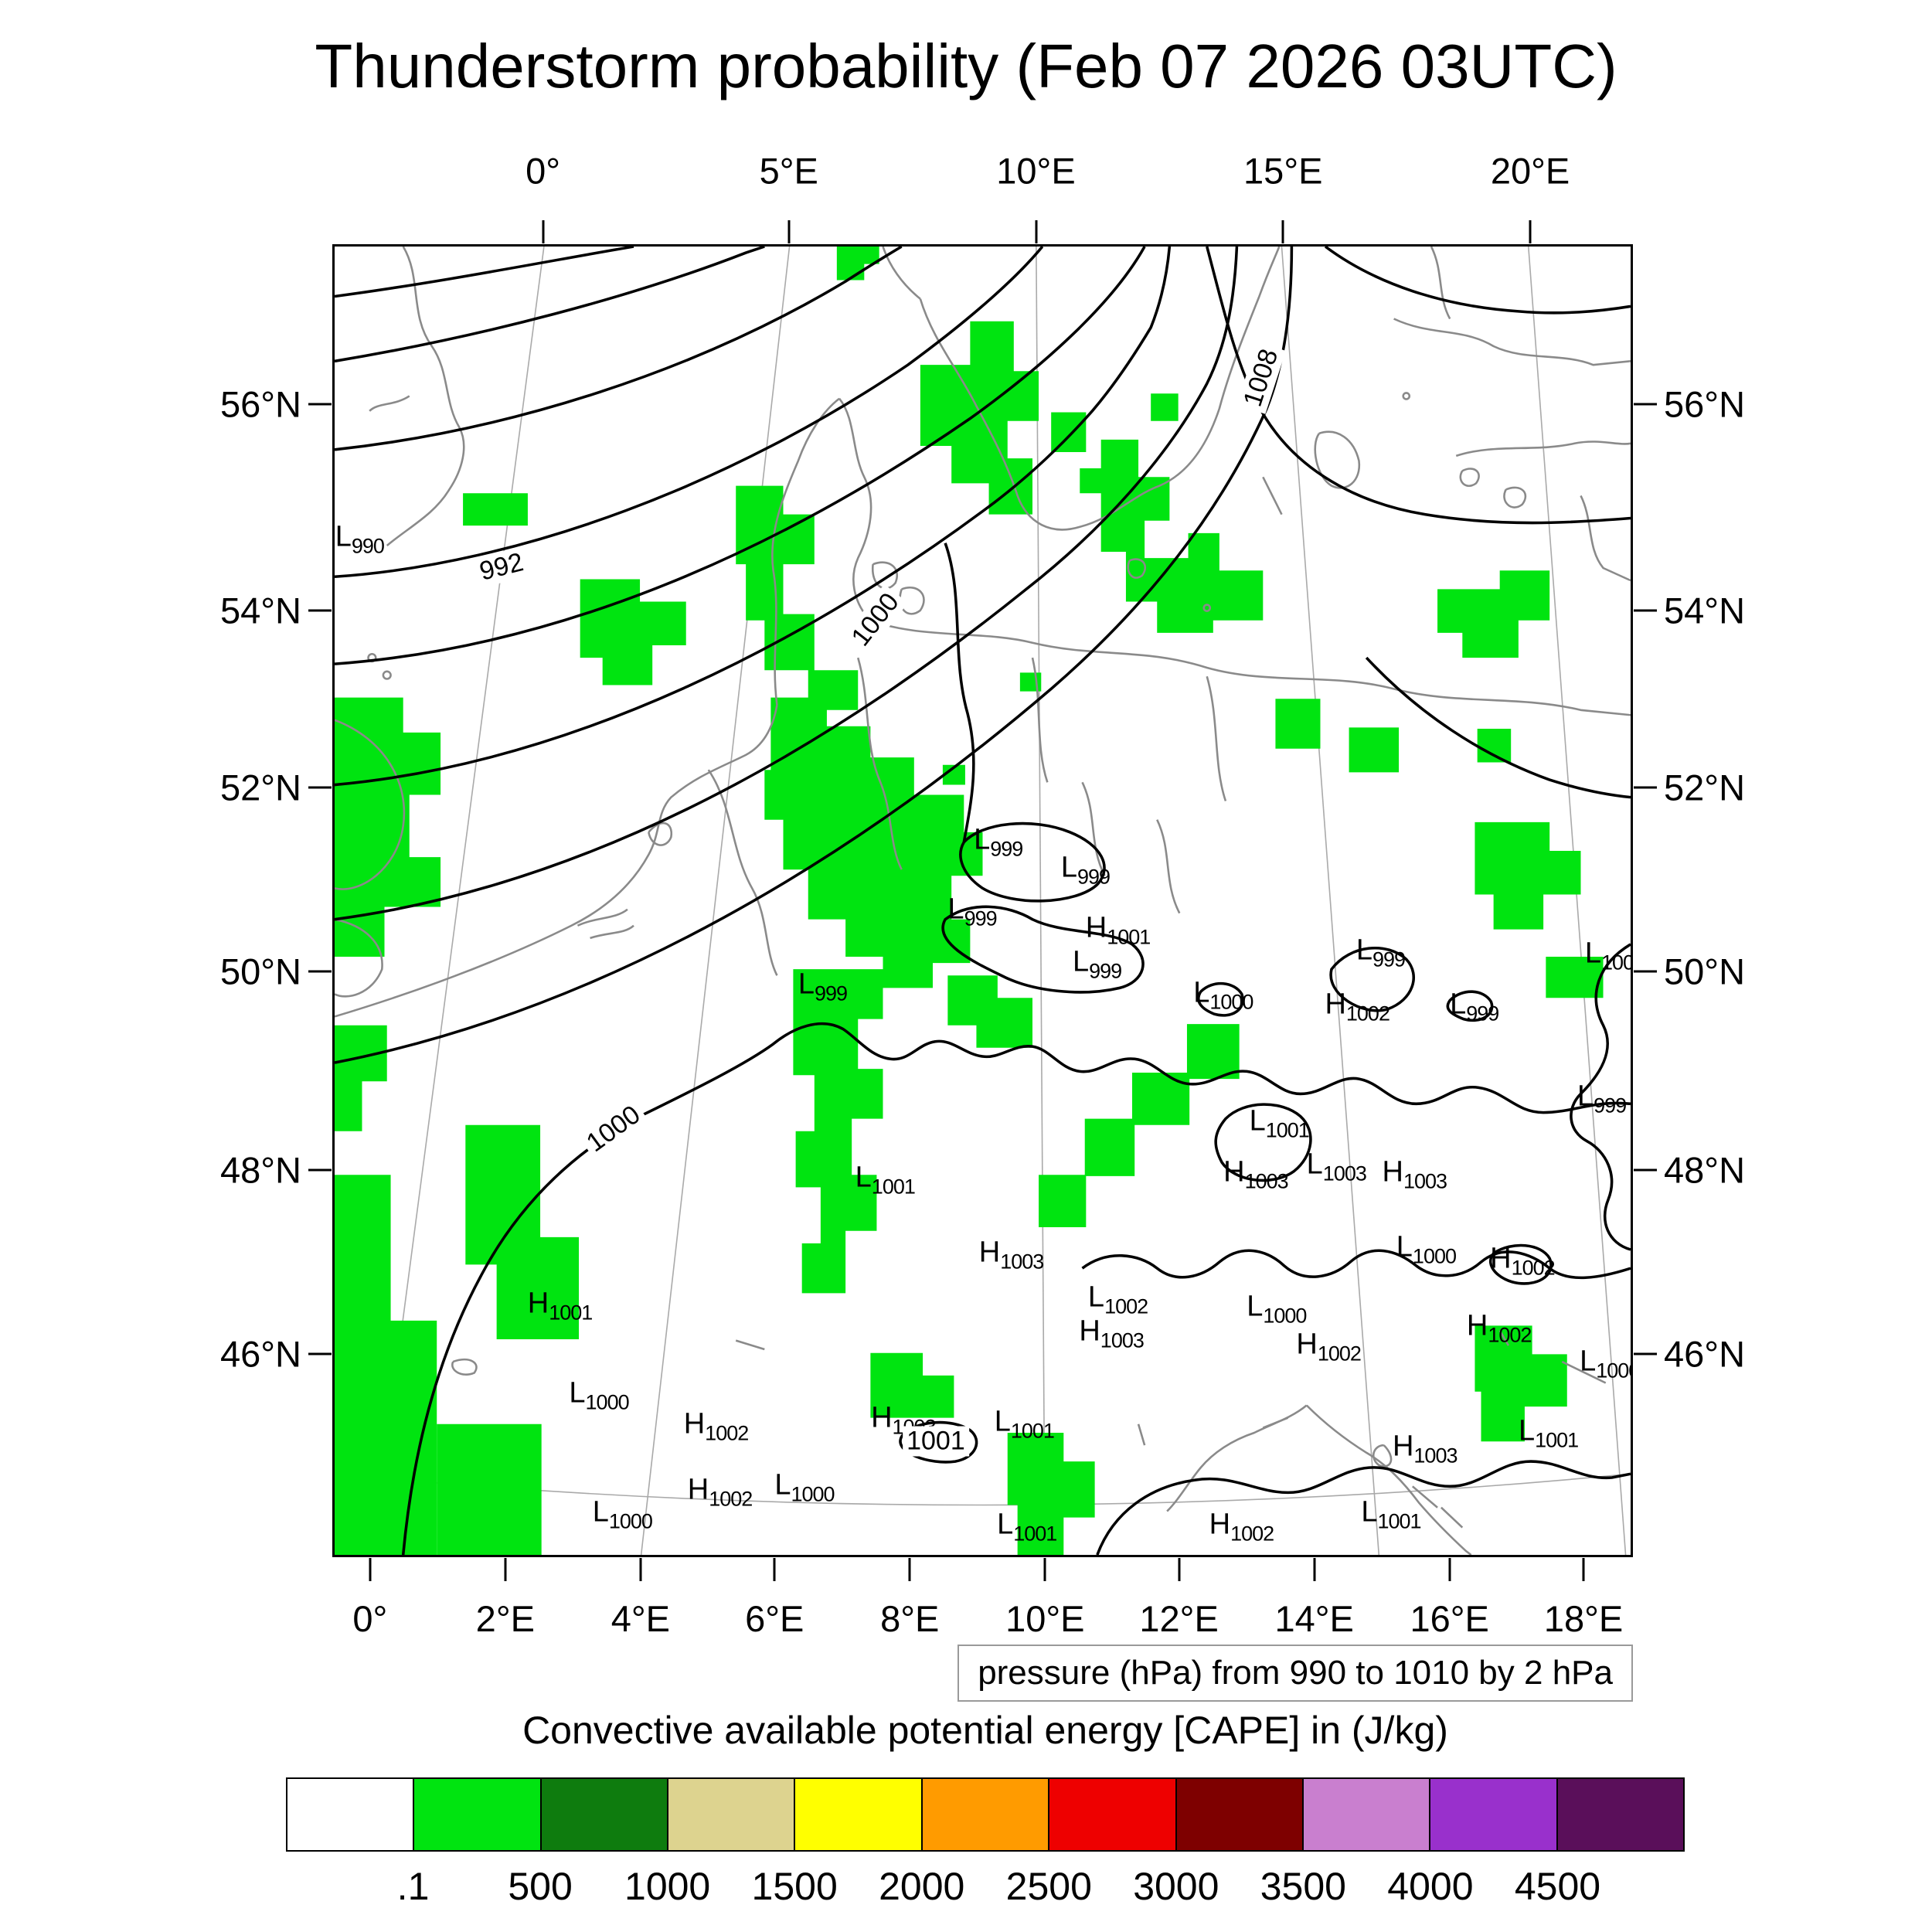 The width and height of the screenshot is (1932, 1932). I want to click on axis-tick-label: 48°N, so click(260, 1170).